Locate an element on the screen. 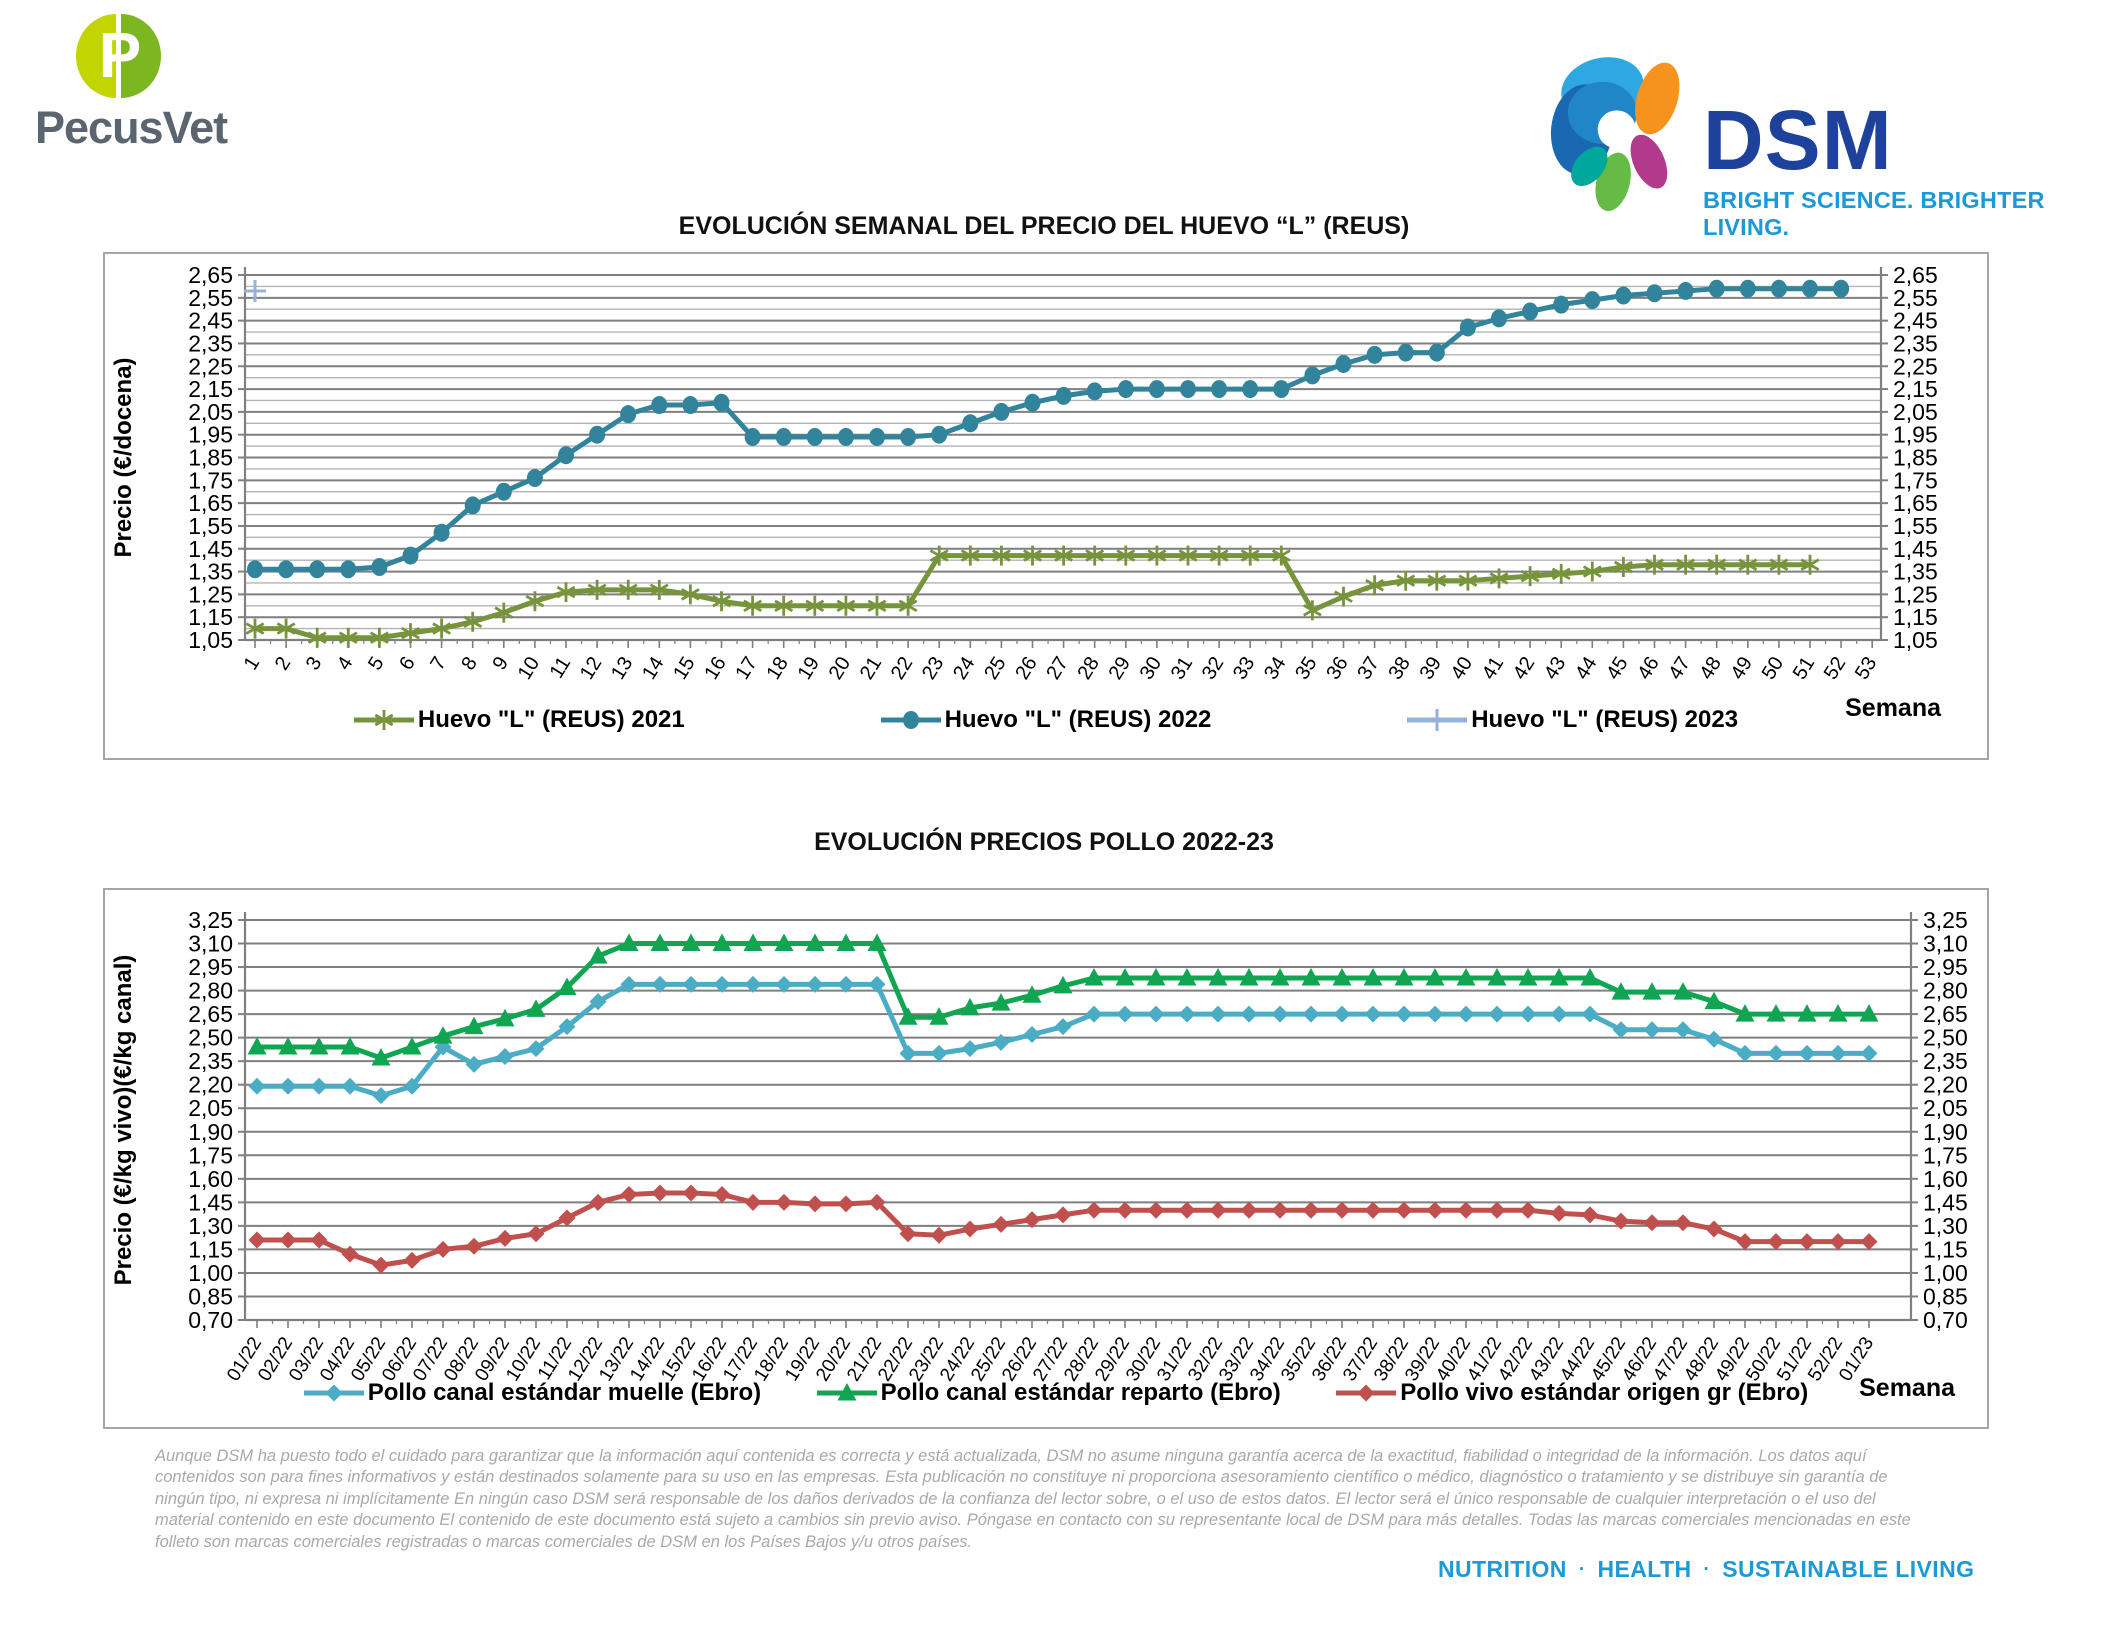  svg-text: 2,50 is located at coordinates (1945, 1038).